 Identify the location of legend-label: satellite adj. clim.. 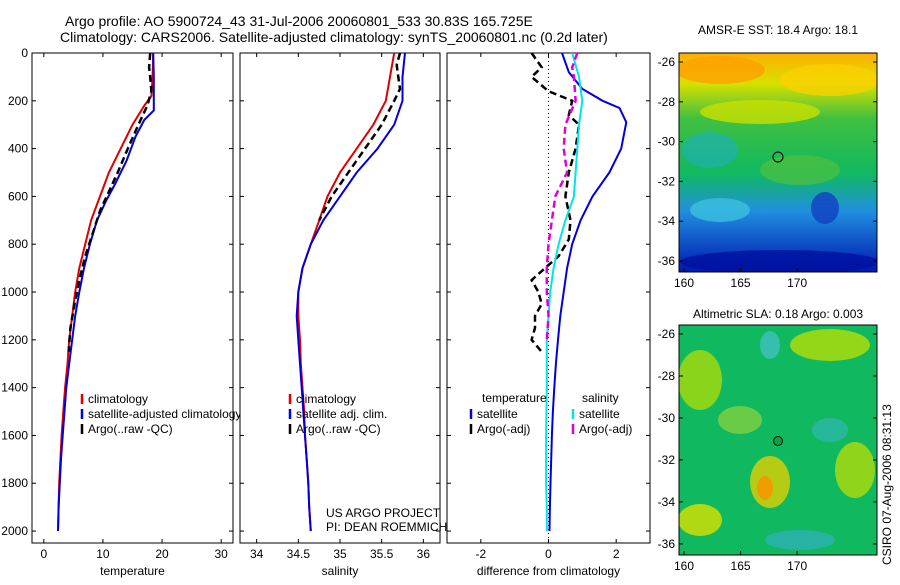
(341, 414).